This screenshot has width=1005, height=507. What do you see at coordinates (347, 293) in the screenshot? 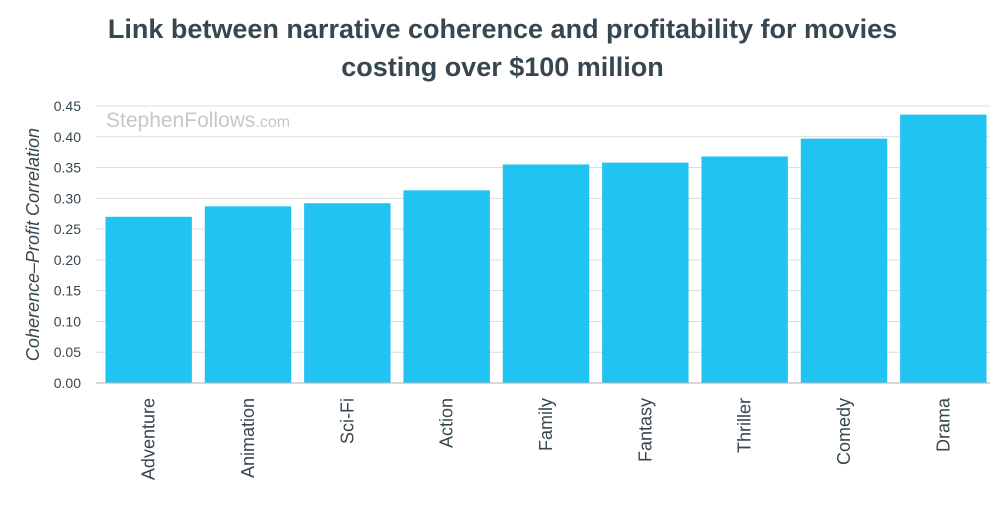
I see `bar-sci-fi` at bounding box center [347, 293].